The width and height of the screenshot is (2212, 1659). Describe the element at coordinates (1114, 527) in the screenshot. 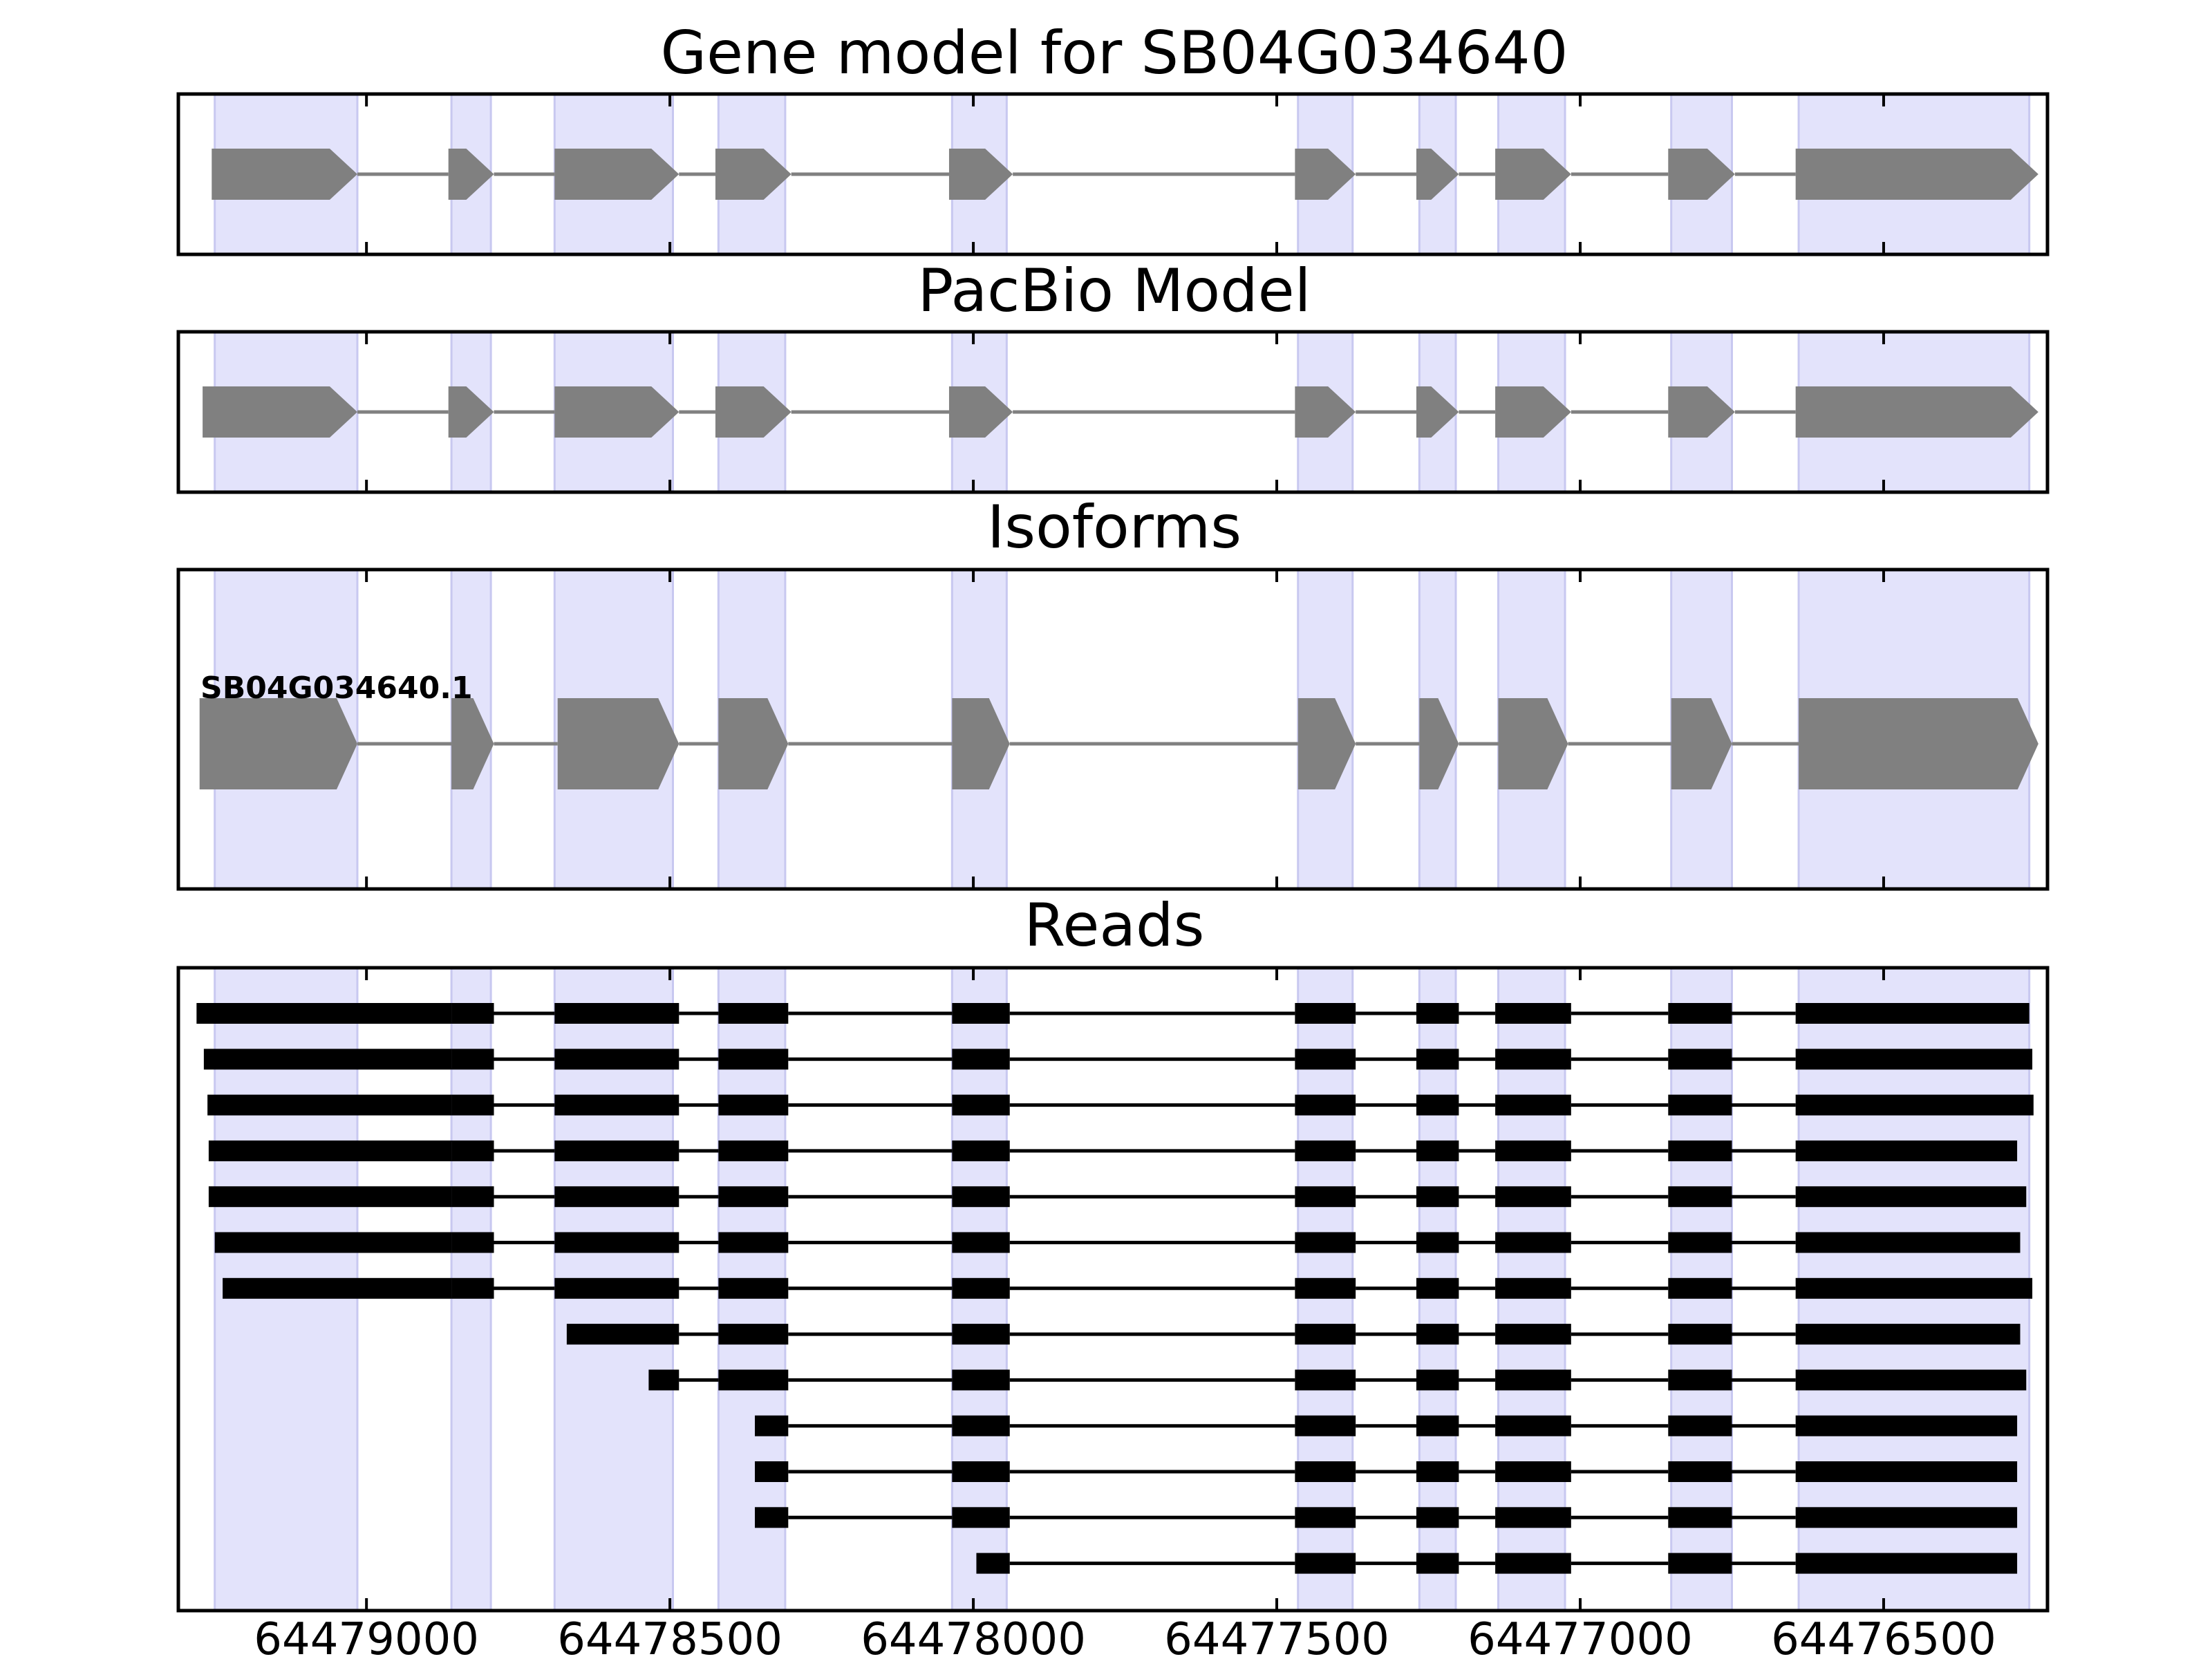

I see `panel-title-isoforms: Isoforms` at that location.